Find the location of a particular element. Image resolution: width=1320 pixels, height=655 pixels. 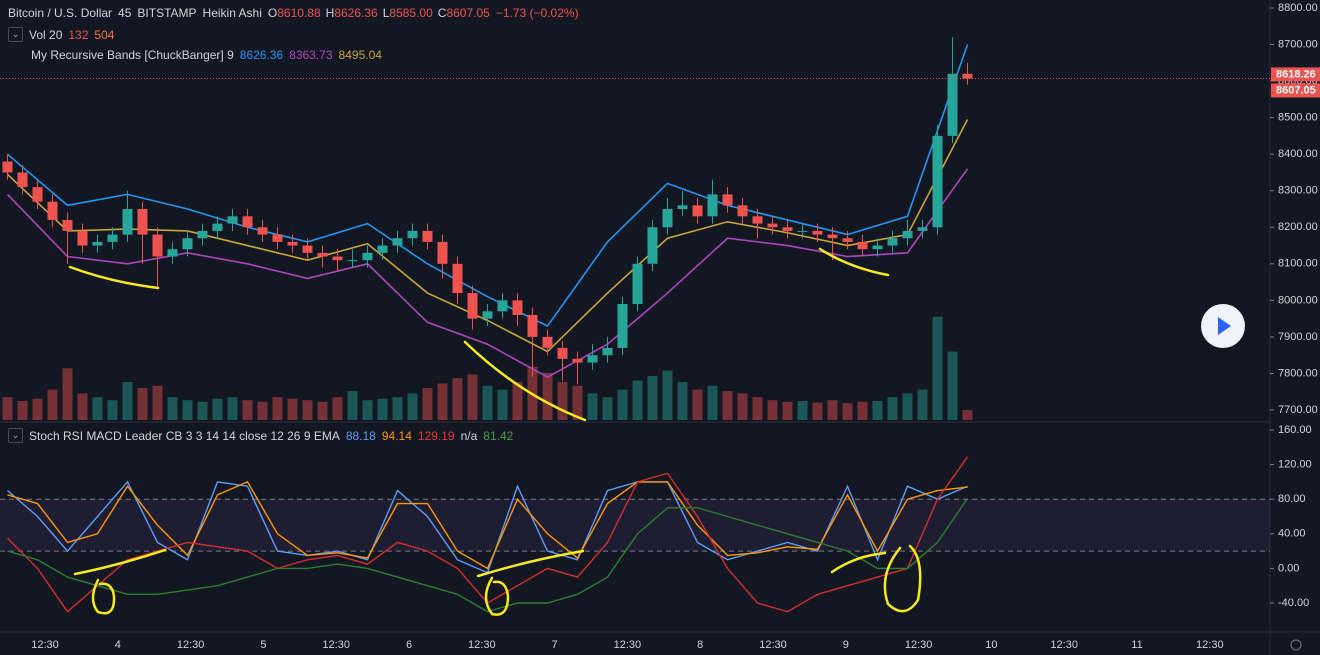

legend-value: 129.19 is located at coordinates (436, 435).